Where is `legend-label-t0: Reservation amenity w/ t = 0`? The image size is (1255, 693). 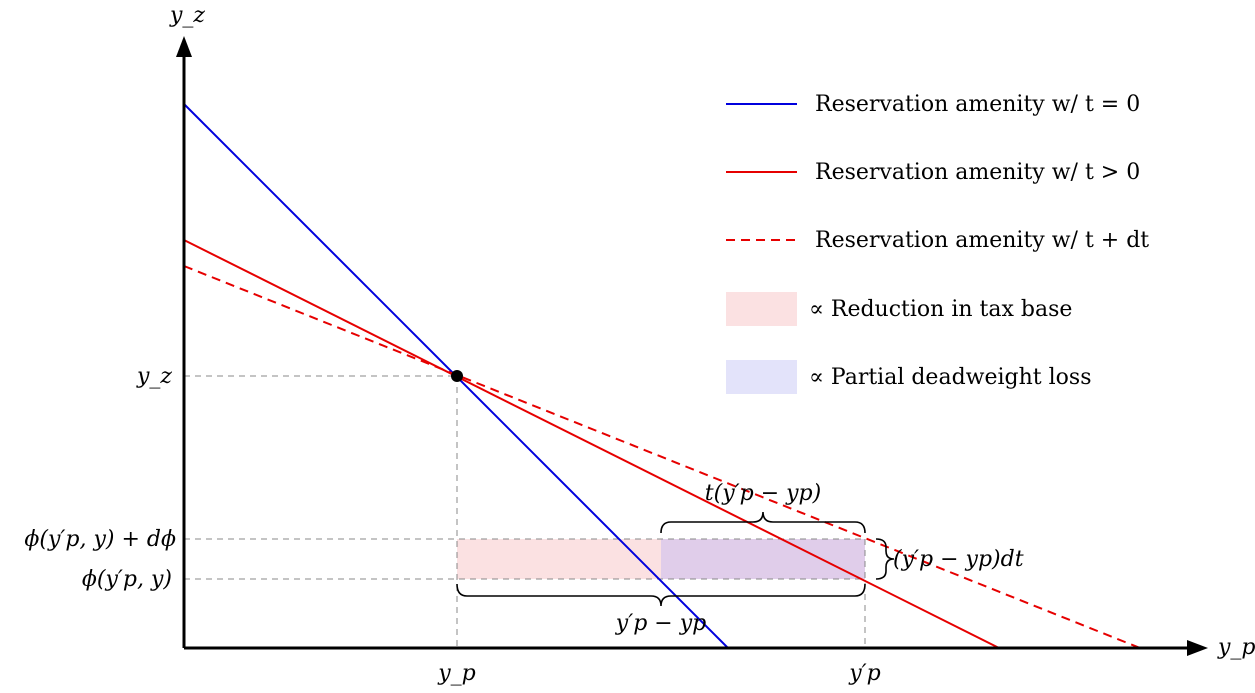
legend-label-t0: Reservation amenity w/ t = 0 is located at coordinates (977, 104).